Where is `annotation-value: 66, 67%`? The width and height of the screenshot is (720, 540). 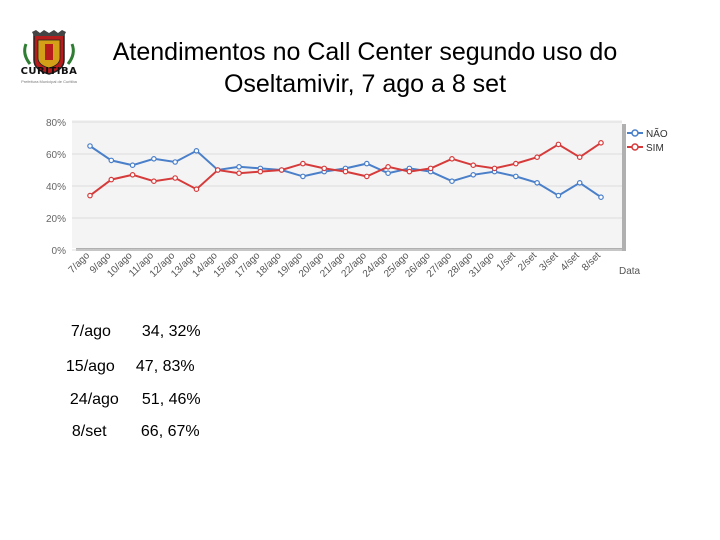 annotation-value: 66, 67% is located at coordinates (166, 423).